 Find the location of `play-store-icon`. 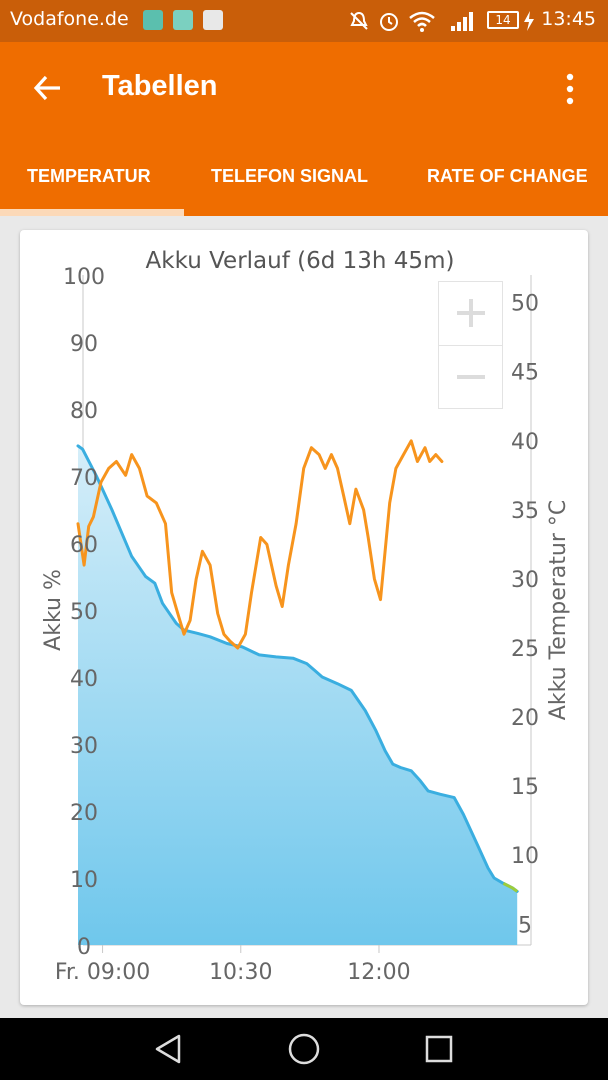

play-store-icon is located at coordinates (213, 20).